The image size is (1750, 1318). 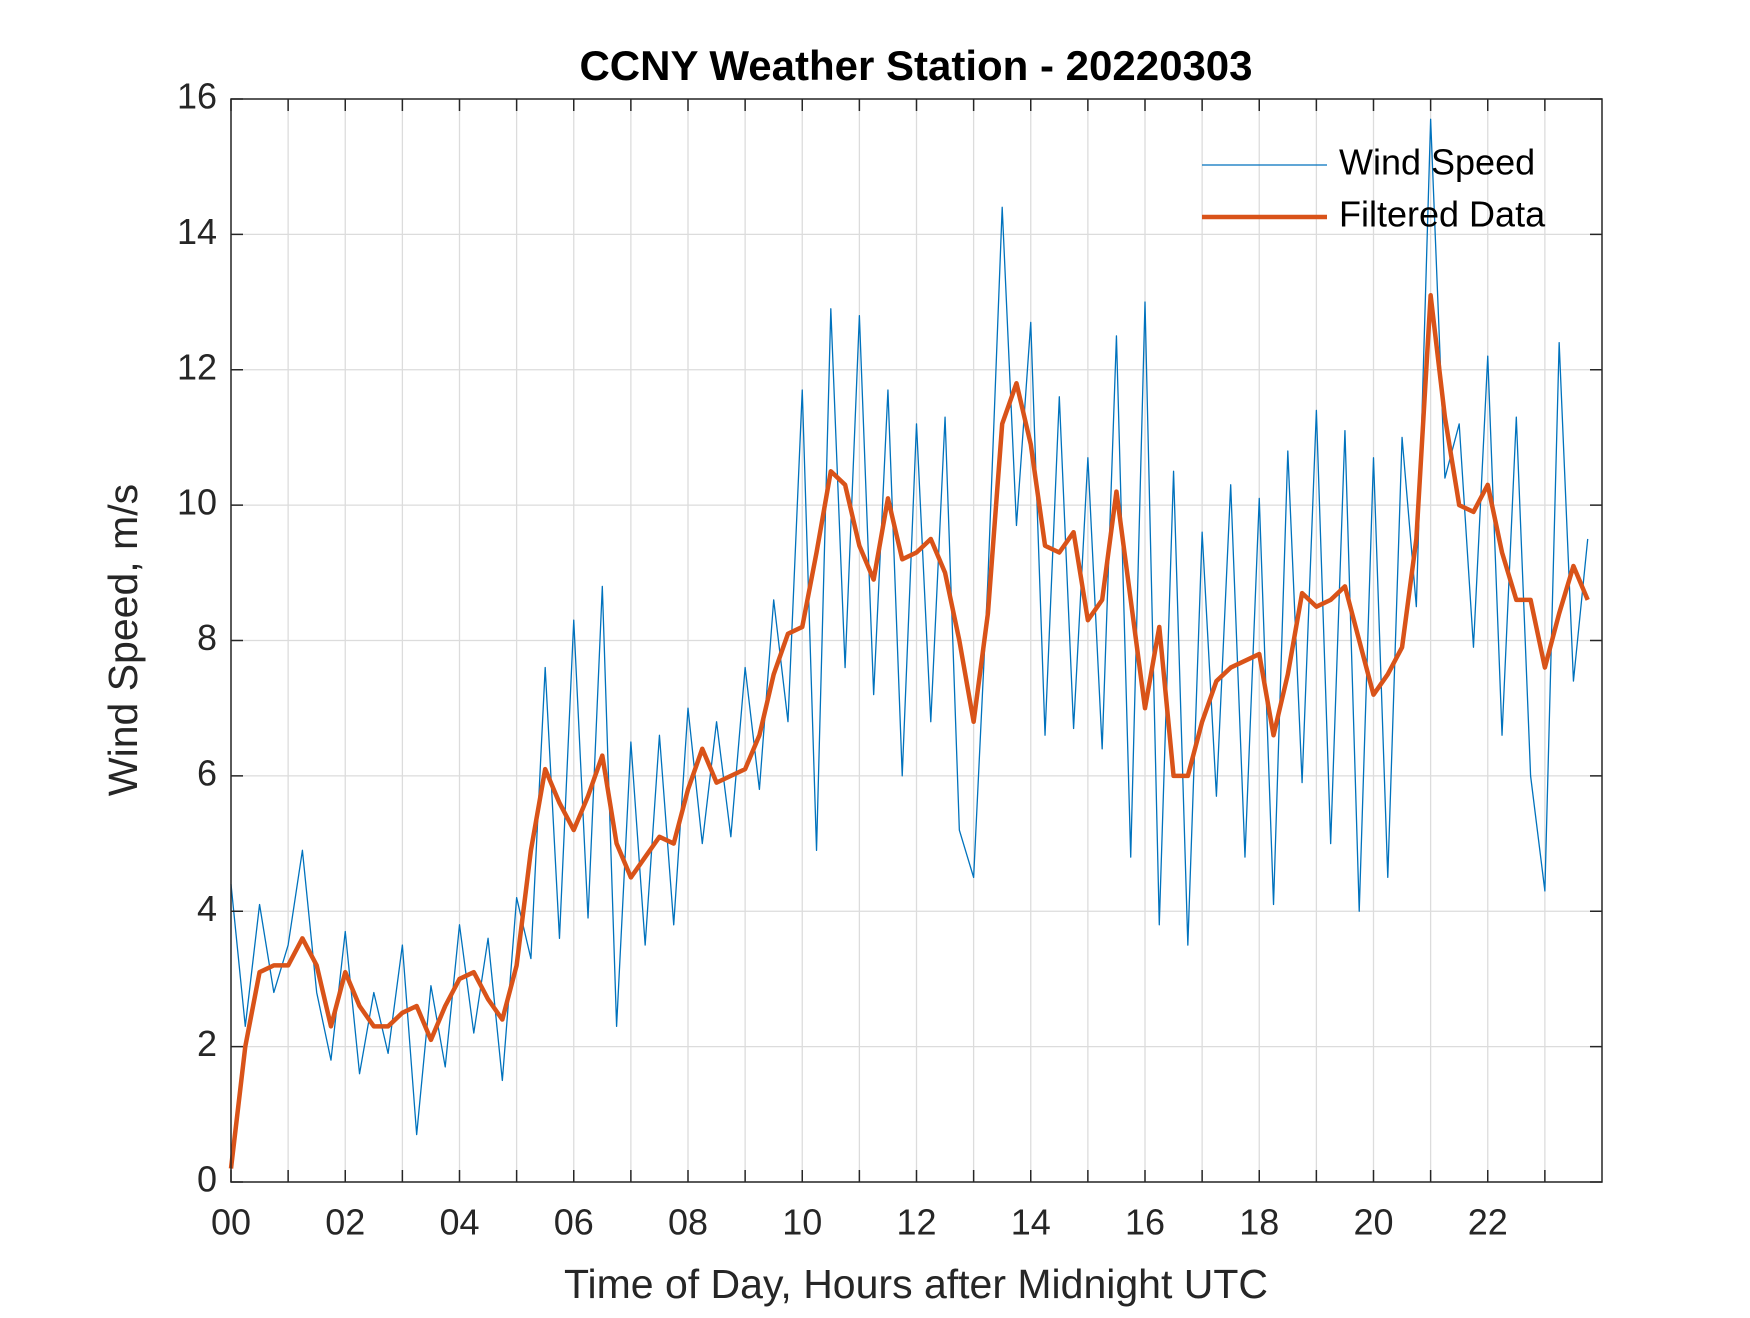 What do you see at coordinates (231, 1222) in the screenshot?
I see `x-tick-label: 00` at bounding box center [231, 1222].